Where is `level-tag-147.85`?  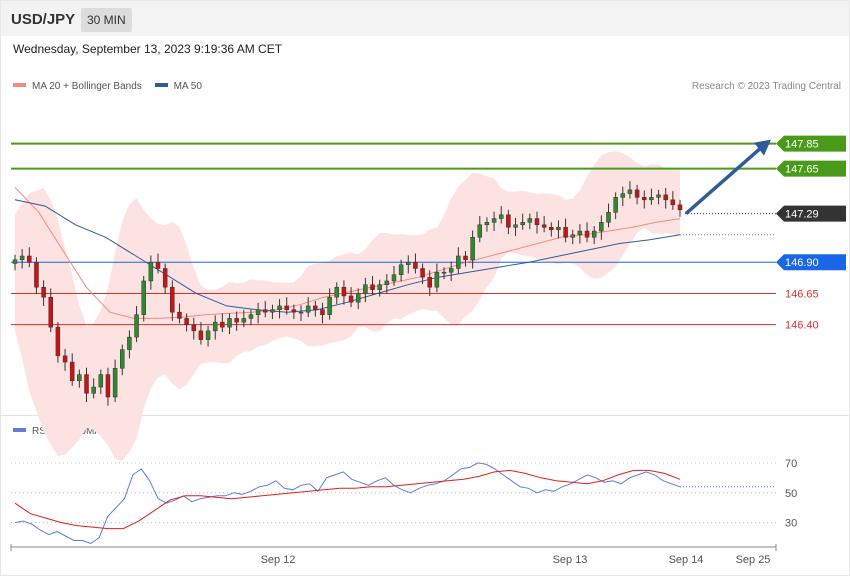
level-tag-147.85 is located at coordinates (811, 143).